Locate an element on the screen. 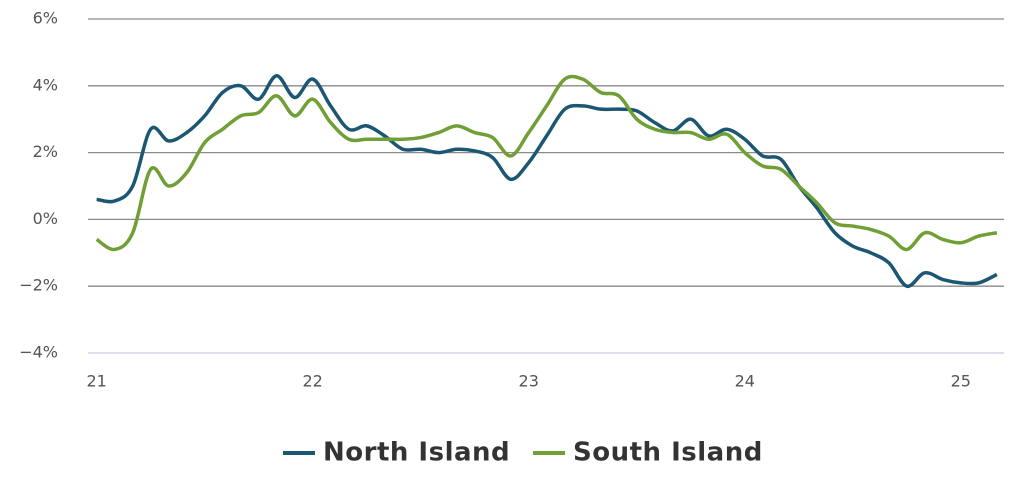  x-tick-label: 21 is located at coordinates (96, 381).